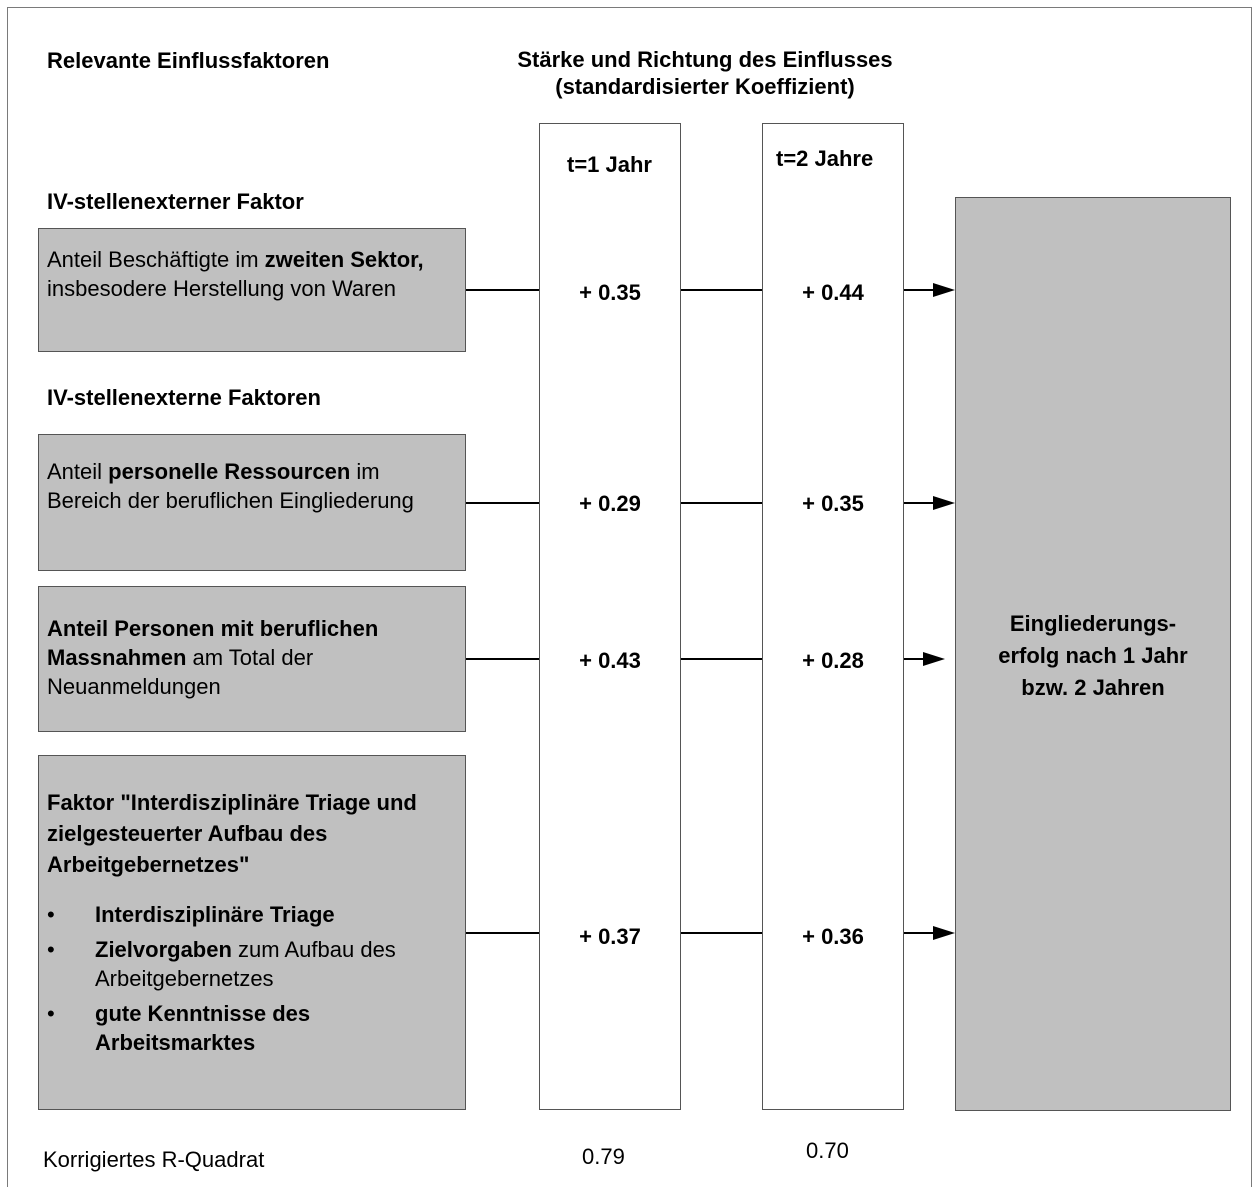  What do you see at coordinates (502, 503) in the screenshot?
I see `connector-2-a` at bounding box center [502, 503].